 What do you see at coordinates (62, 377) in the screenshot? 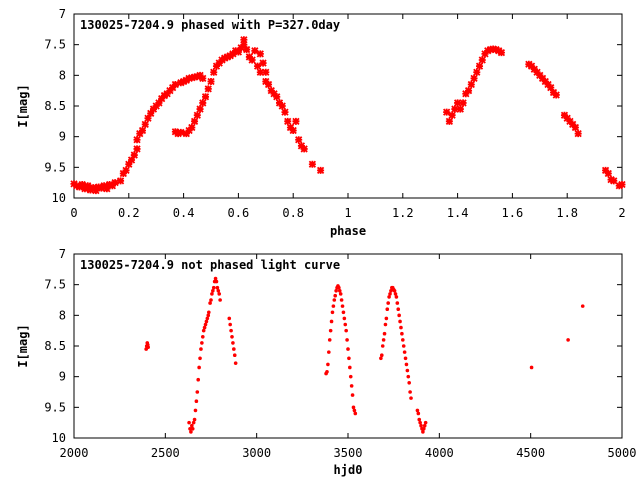
I see `y-tick-label: 9` at bounding box center [62, 377].